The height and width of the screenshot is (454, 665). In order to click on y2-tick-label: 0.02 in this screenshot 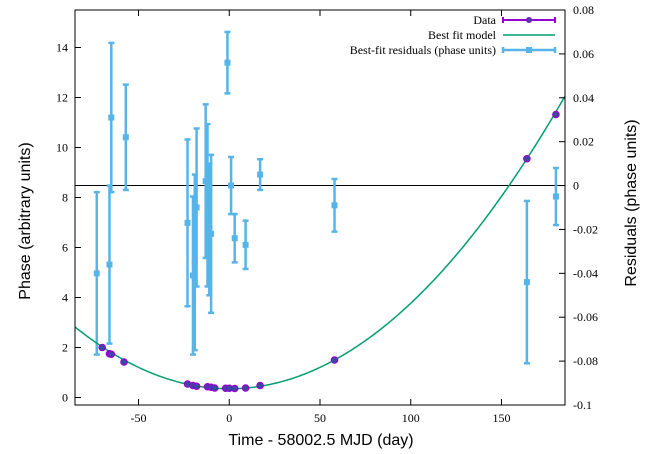, I will do `click(583, 142)`.